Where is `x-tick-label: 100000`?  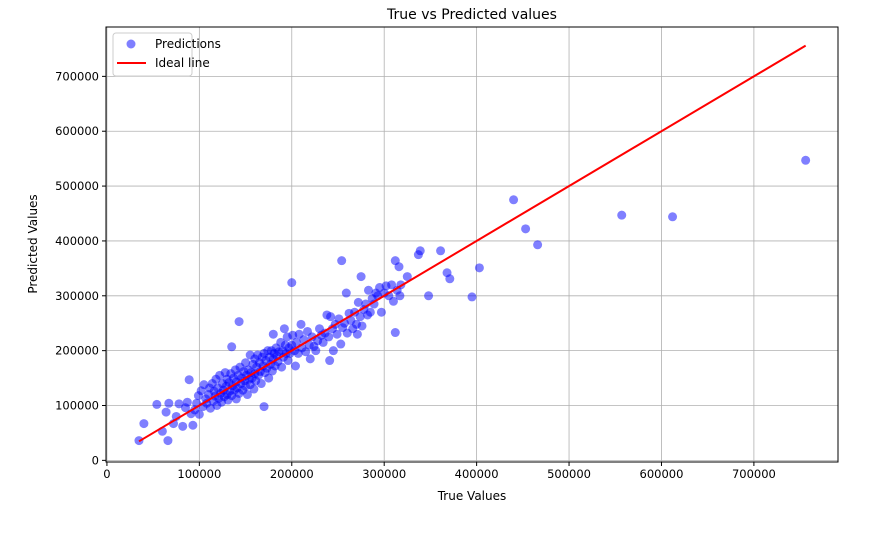
x-tick-label: 100000 is located at coordinates (199, 474).